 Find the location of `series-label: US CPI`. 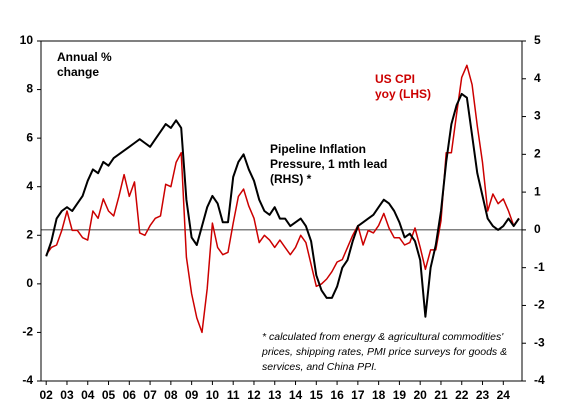

series-label: US CPI is located at coordinates (395, 79).